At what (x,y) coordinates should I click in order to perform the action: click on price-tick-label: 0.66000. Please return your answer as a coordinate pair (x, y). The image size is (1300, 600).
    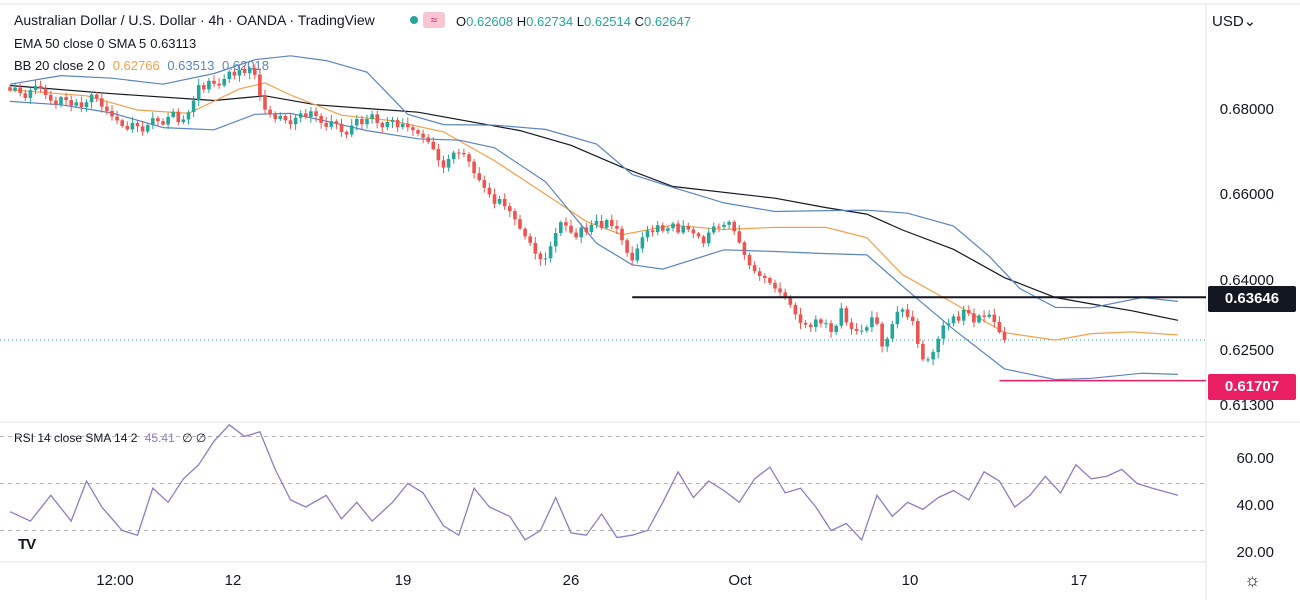
    Looking at the image, I should click on (1246, 194).